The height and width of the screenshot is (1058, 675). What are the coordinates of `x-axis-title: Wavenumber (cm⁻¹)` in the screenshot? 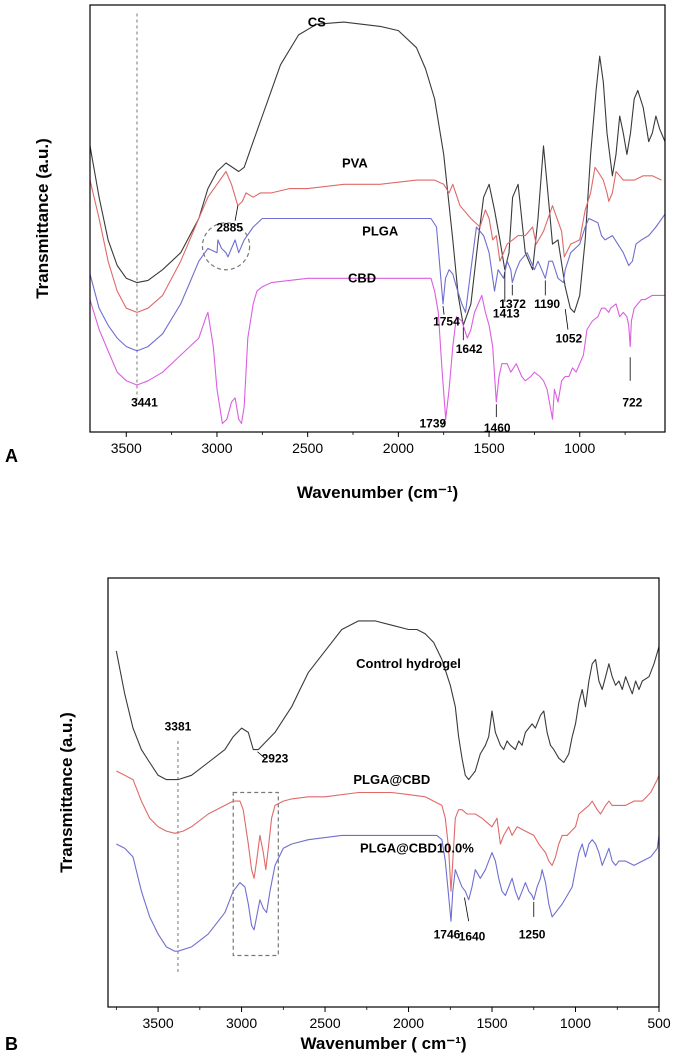 It's located at (377, 492).